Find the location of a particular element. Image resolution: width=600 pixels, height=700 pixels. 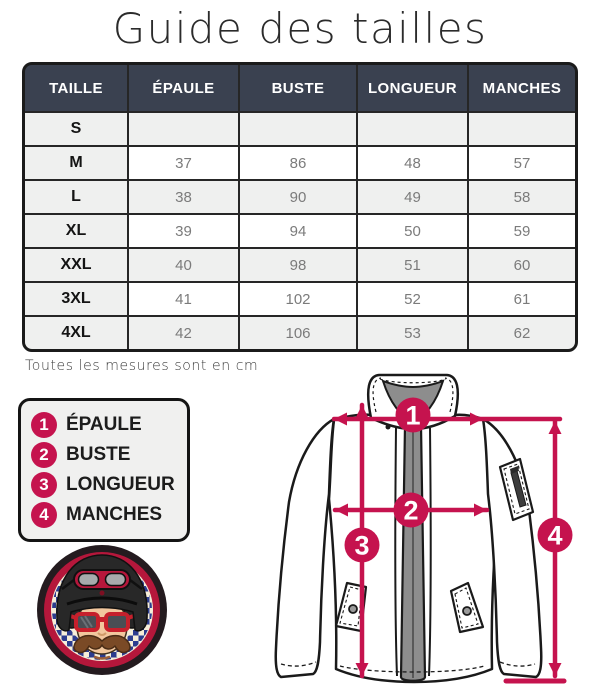

legend-number-badge: 3 is located at coordinates (44, 485).